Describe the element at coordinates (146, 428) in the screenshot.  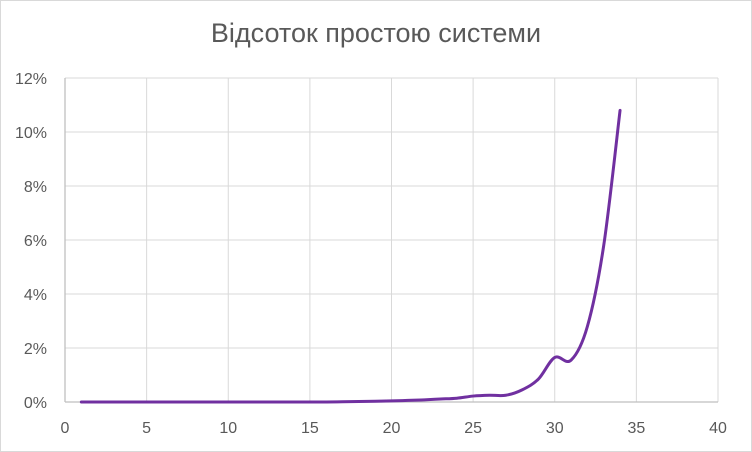
I see `x-tick-label: 5` at that location.